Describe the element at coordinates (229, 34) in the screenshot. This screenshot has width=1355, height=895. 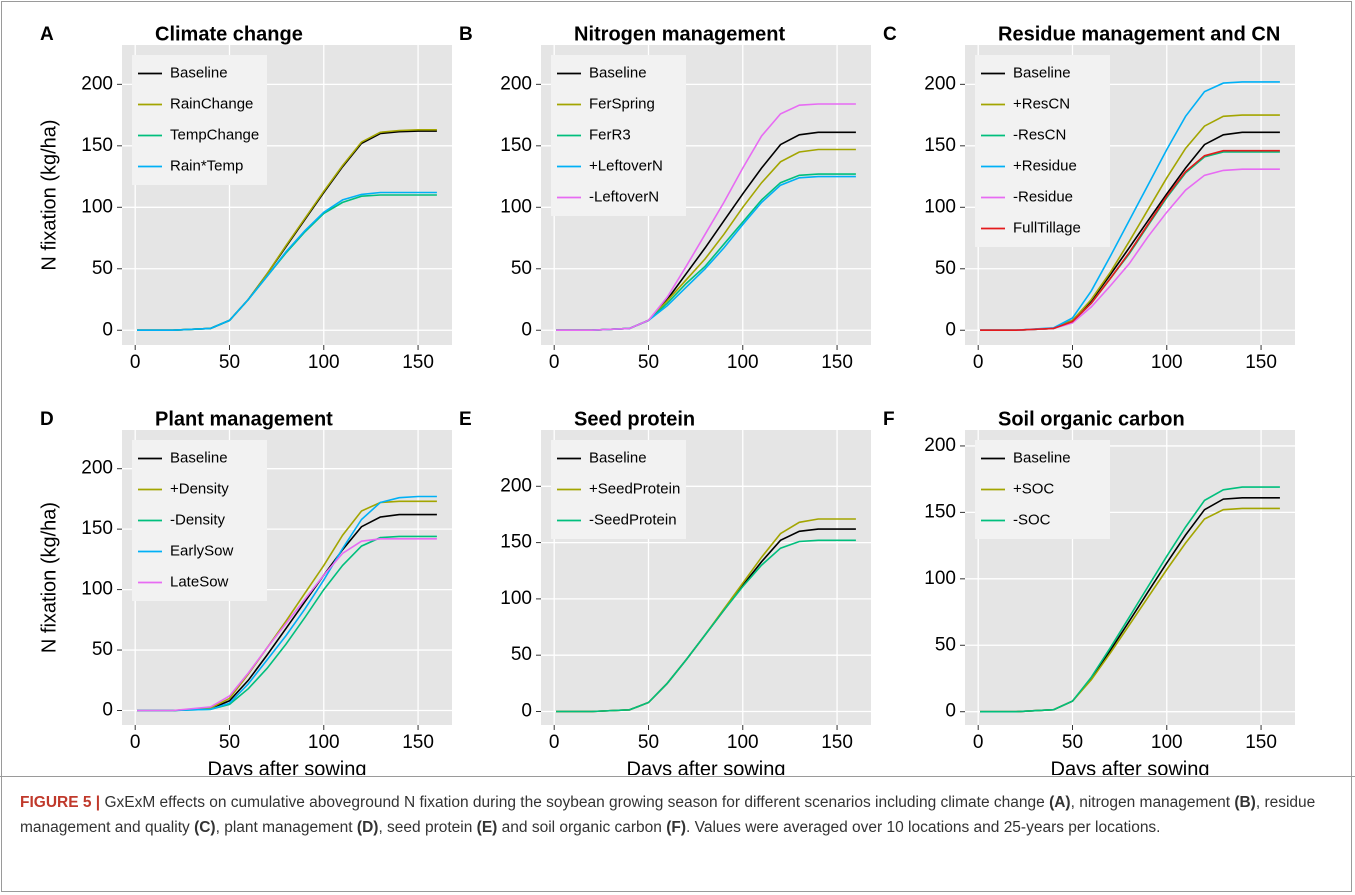
I see `chart-title: Climate change` at that location.